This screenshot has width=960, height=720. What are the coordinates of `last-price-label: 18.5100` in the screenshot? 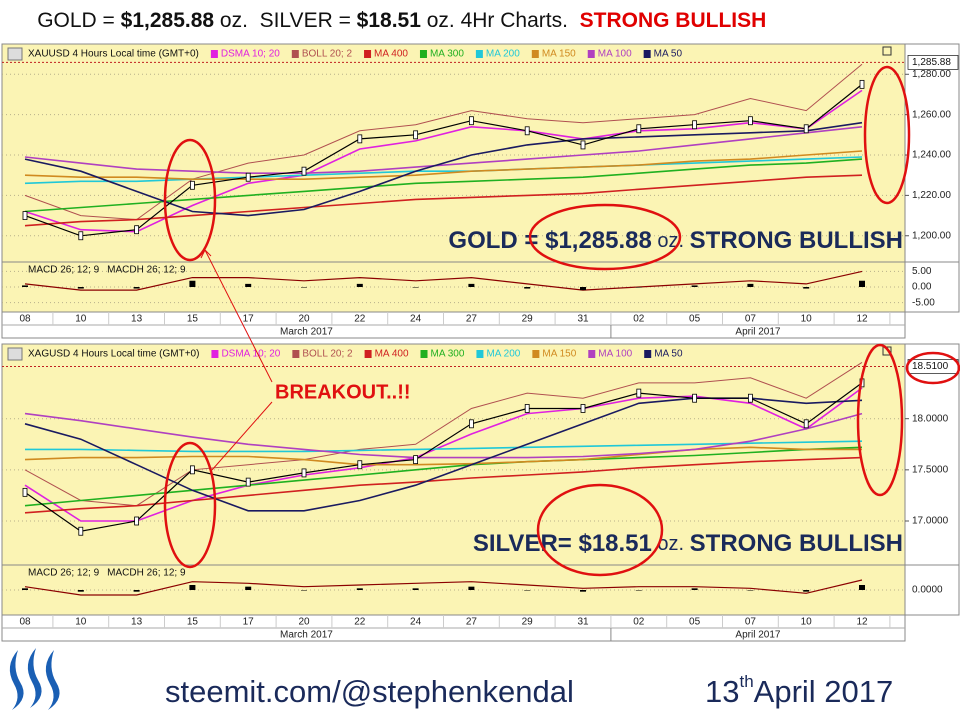 It's located at (930, 366).